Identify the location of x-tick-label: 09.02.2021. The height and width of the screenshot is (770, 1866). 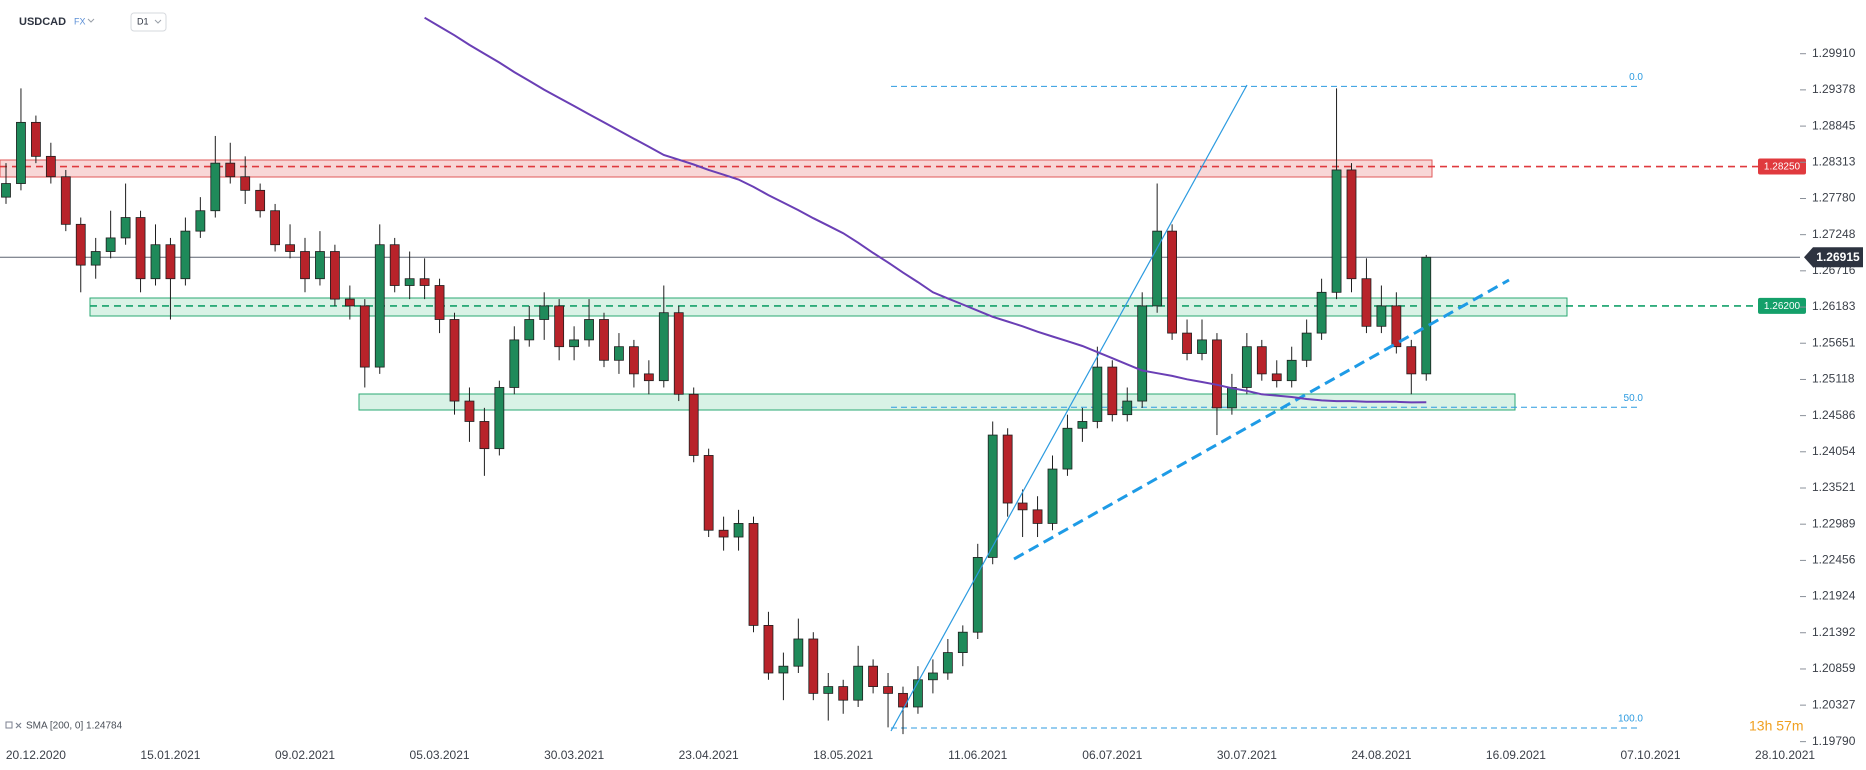
(305, 755).